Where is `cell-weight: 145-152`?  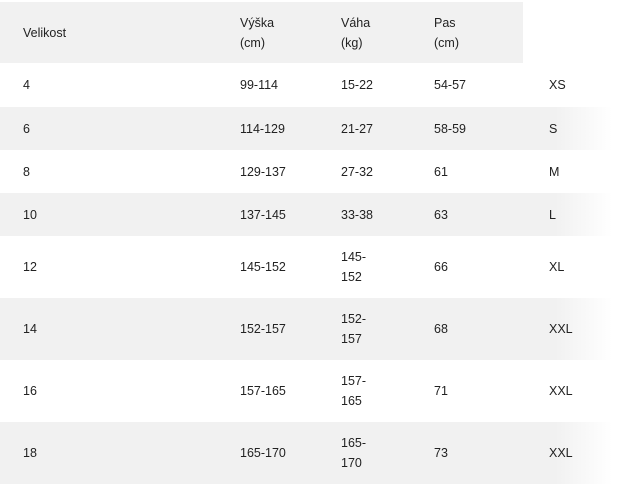 cell-weight: 145-152 is located at coordinates (354, 267).